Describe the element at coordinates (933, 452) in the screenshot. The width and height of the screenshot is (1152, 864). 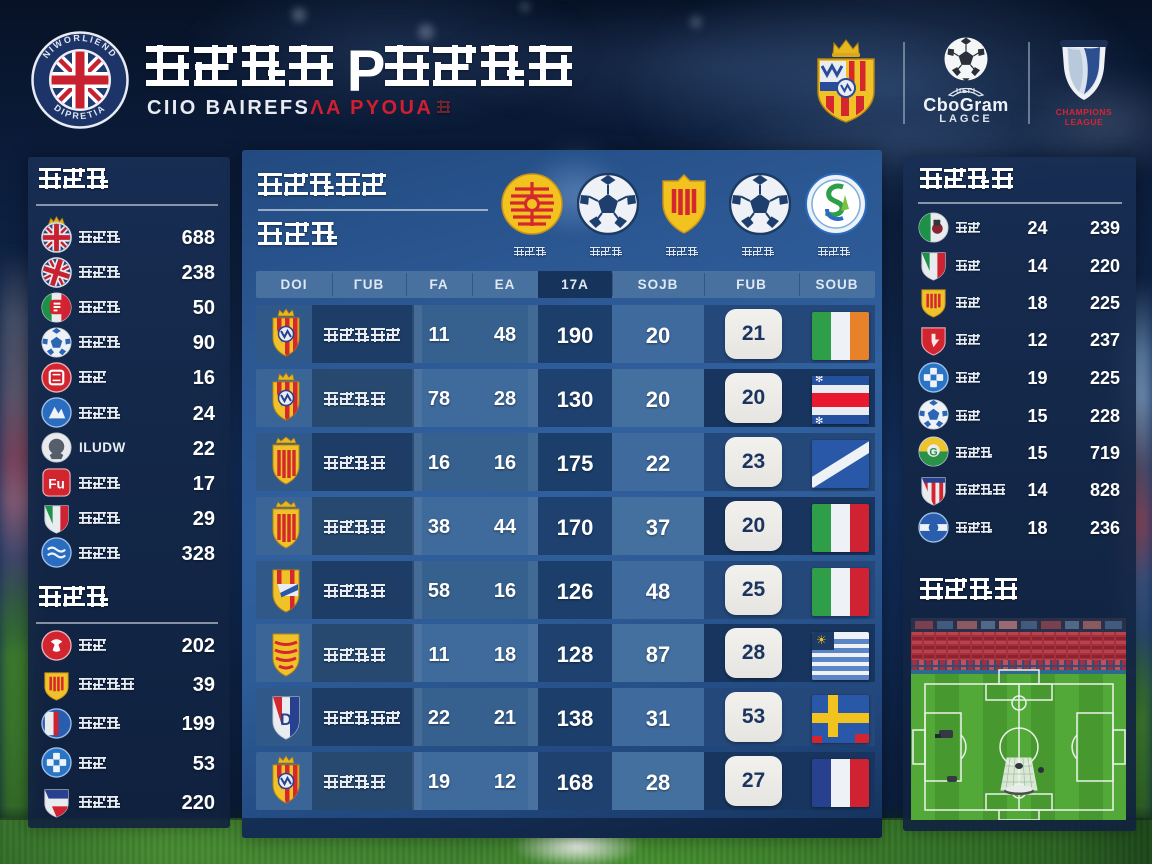
I see `svg-text: G` at that location.